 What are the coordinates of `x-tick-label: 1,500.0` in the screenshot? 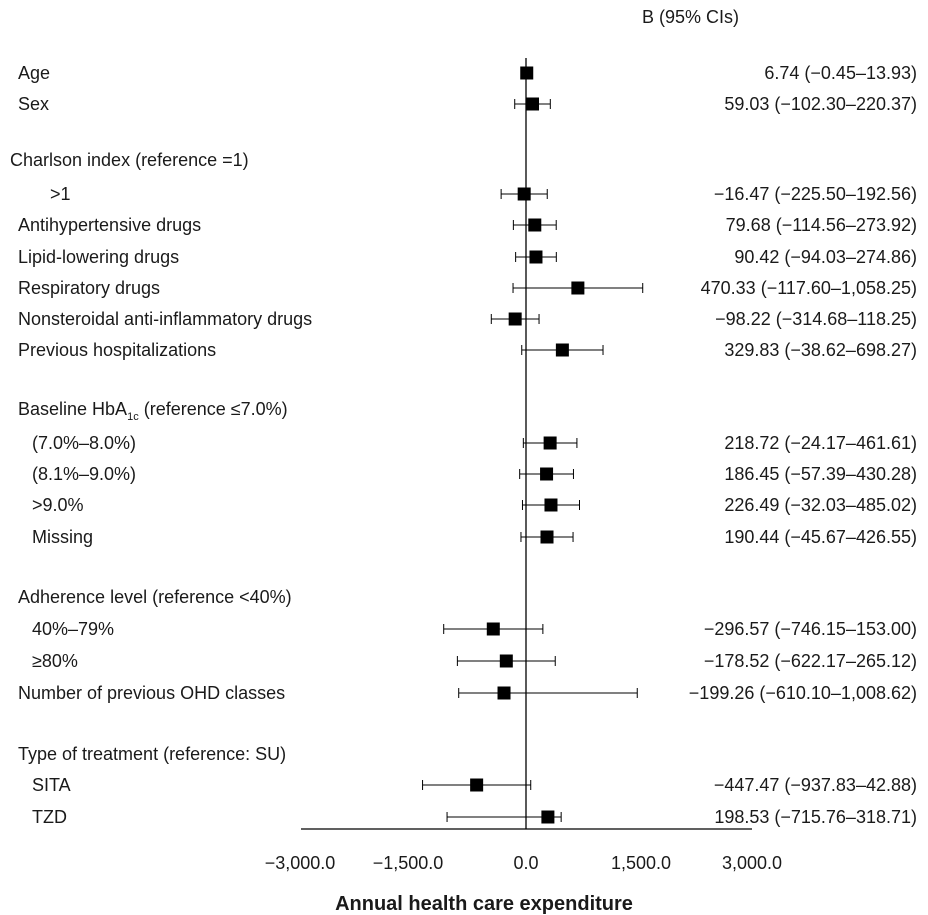 It's located at (641, 863).